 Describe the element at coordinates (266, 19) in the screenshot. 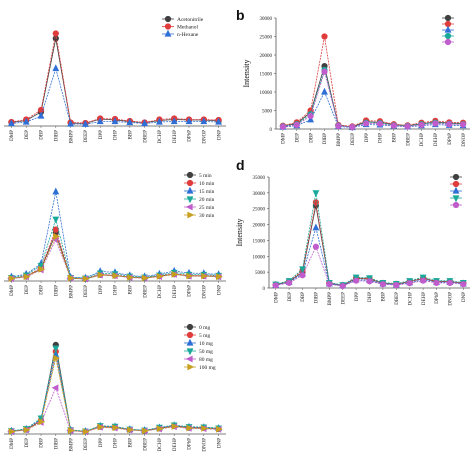

I see `y-tick-label: 30000` at that location.